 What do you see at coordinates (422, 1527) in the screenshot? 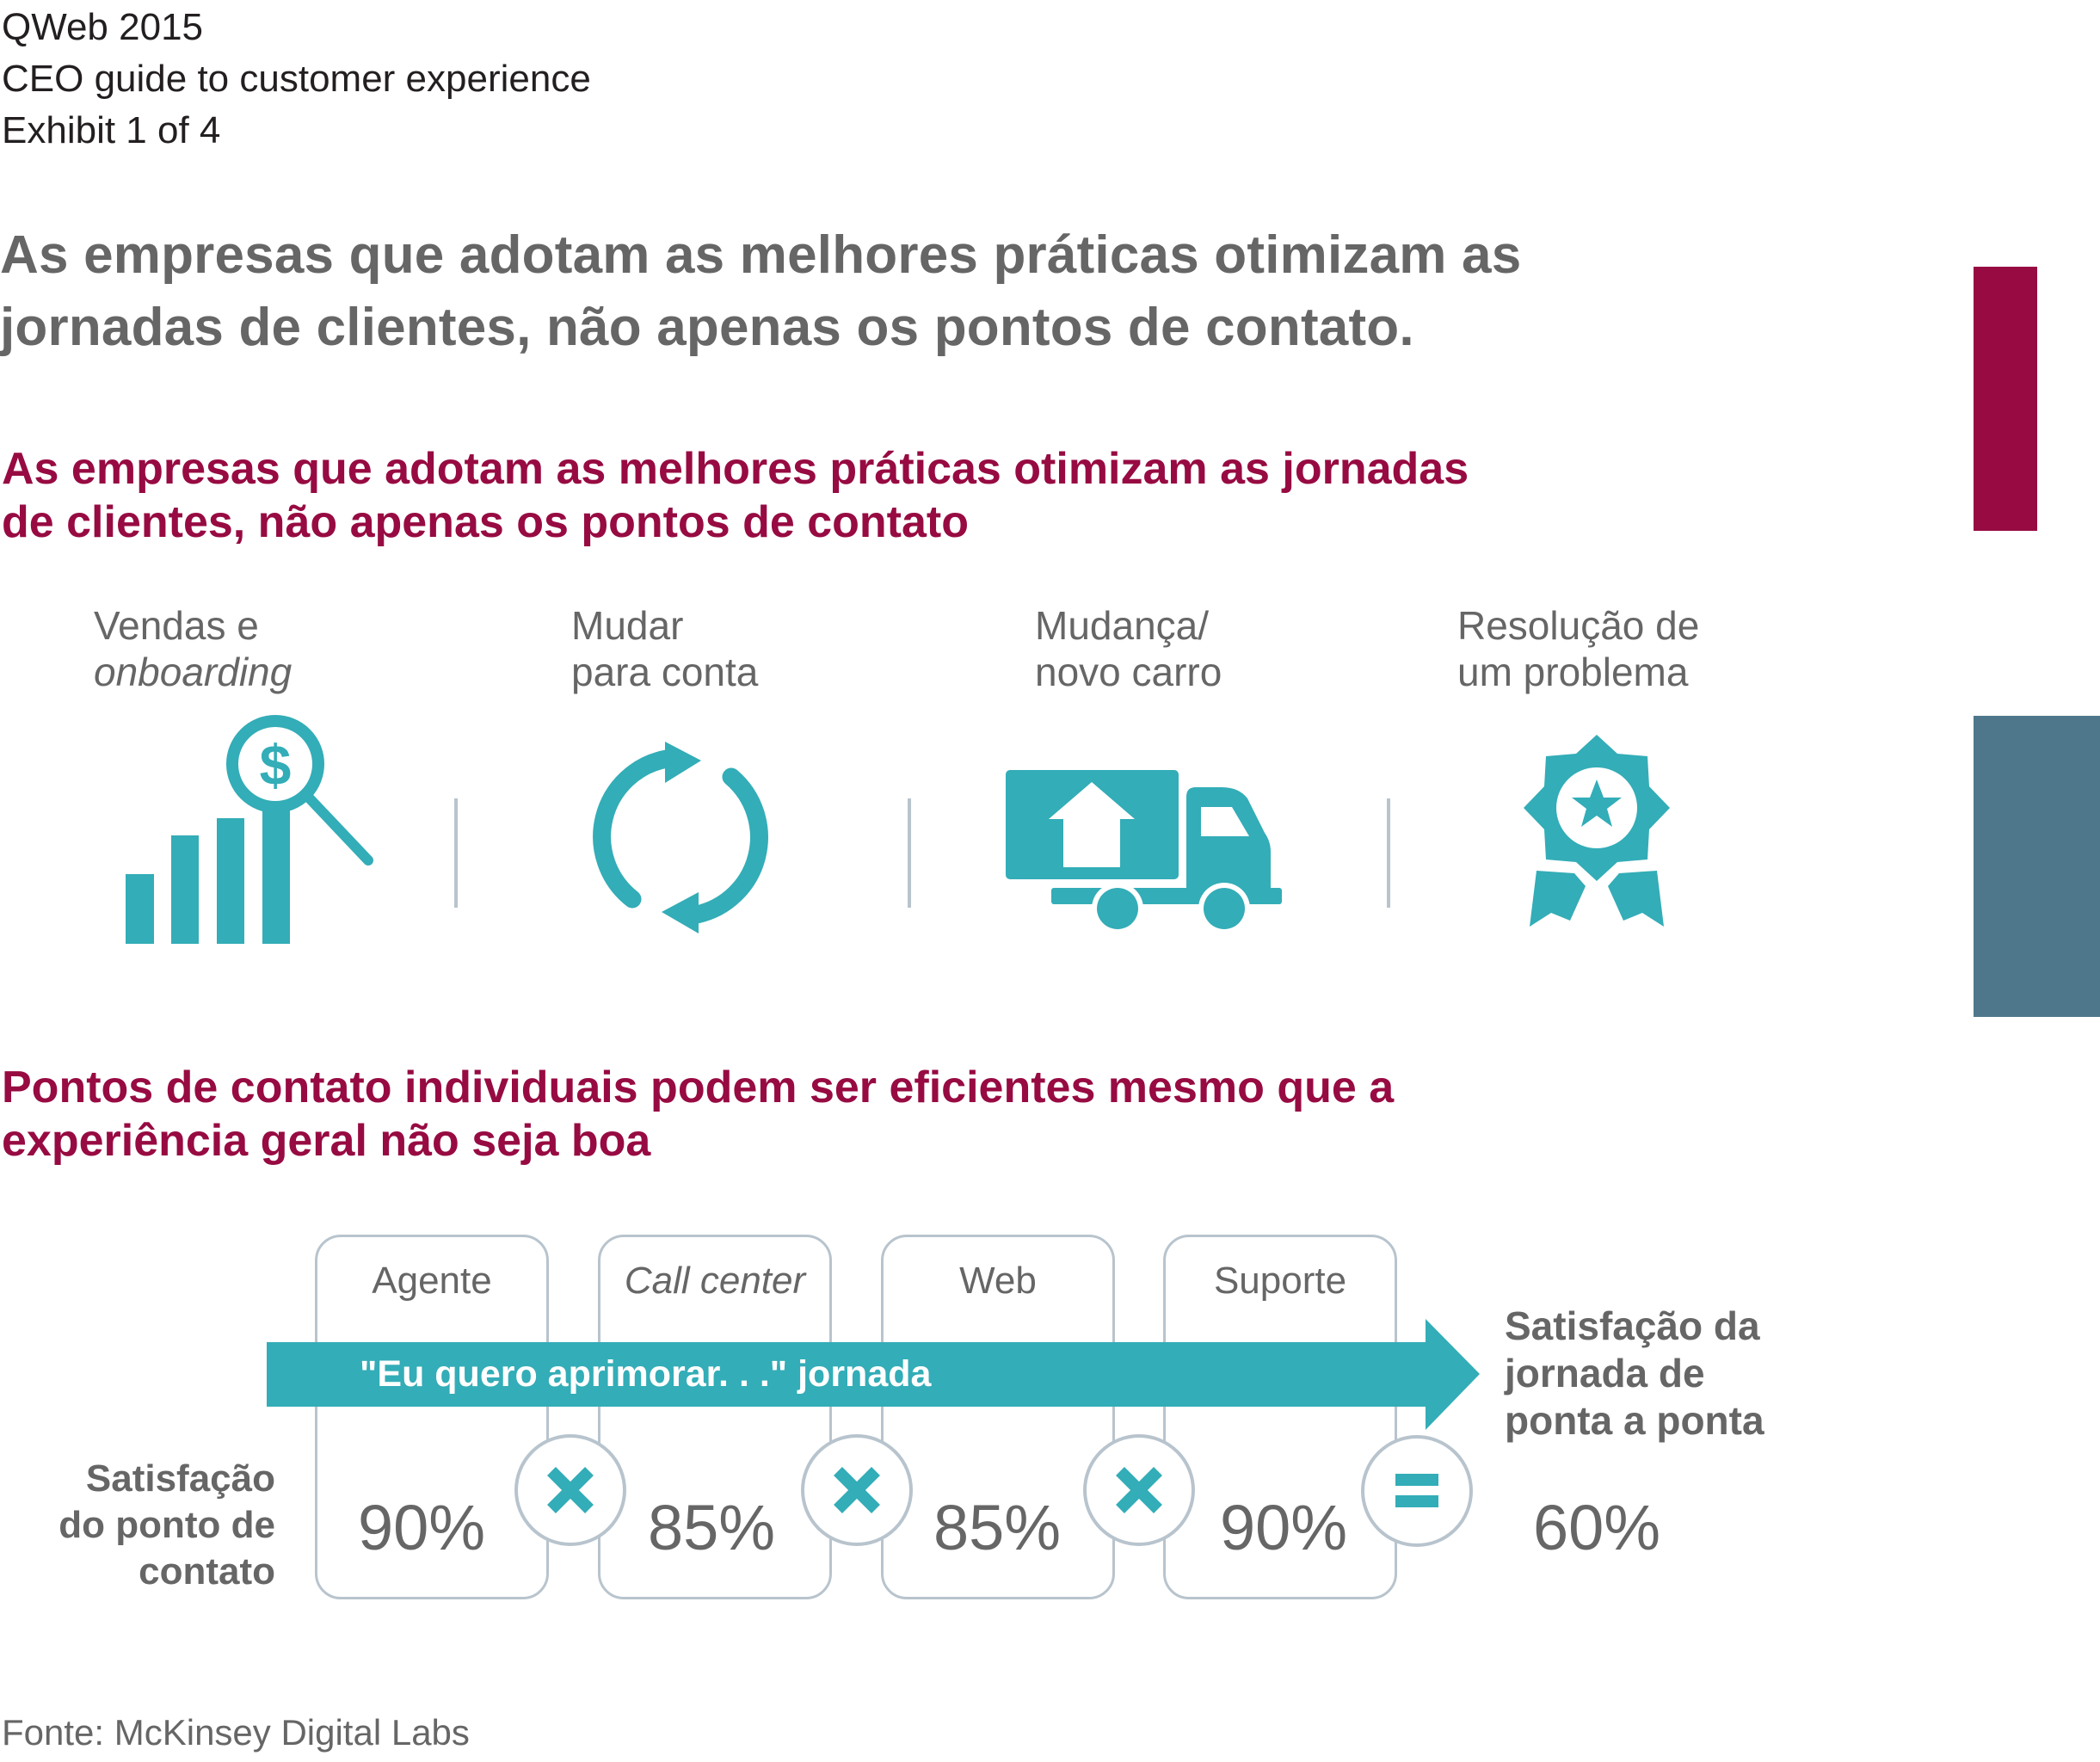
I see `touchpoint-satisfaction-agente: 90%` at bounding box center [422, 1527].